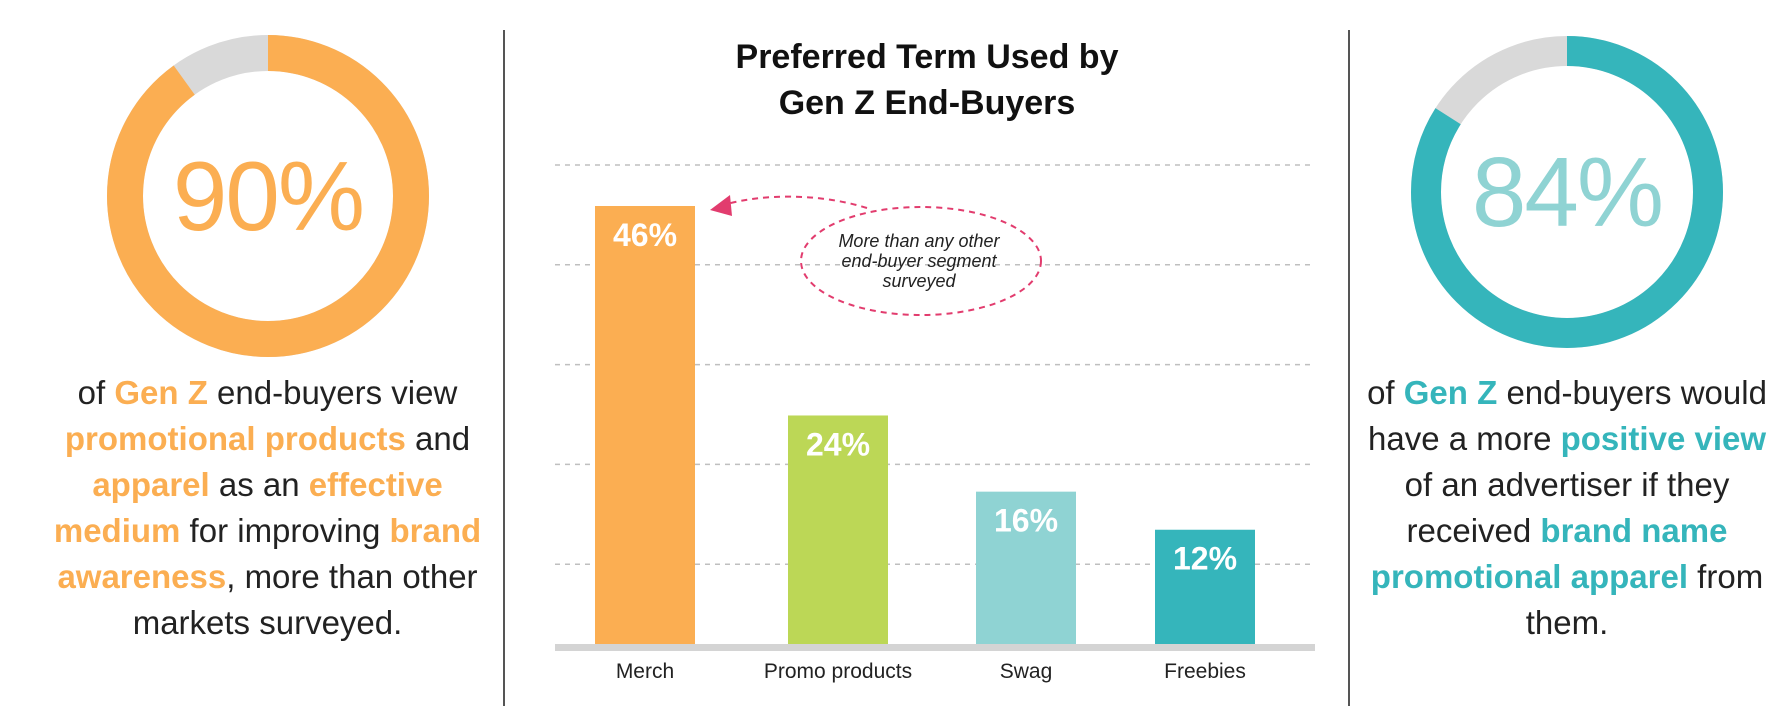 This screenshot has width=1778, height=706. Describe the element at coordinates (1644, 599) in the screenshot. I see `right-text-segment: from them.` at that location.